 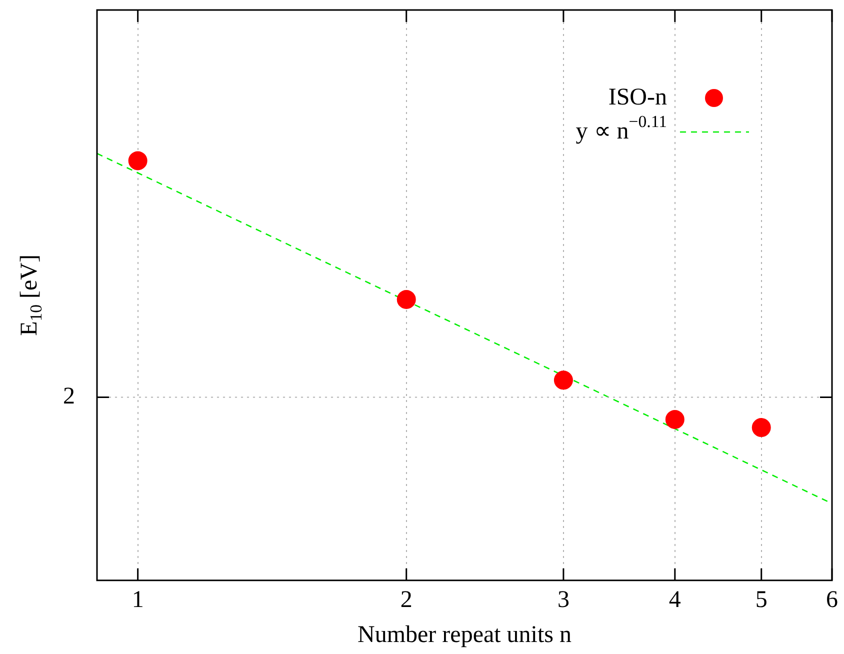 What do you see at coordinates (465, 635) in the screenshot?
I see `x-axis-title: Number repeat units n` at bounding box center [465, 635].